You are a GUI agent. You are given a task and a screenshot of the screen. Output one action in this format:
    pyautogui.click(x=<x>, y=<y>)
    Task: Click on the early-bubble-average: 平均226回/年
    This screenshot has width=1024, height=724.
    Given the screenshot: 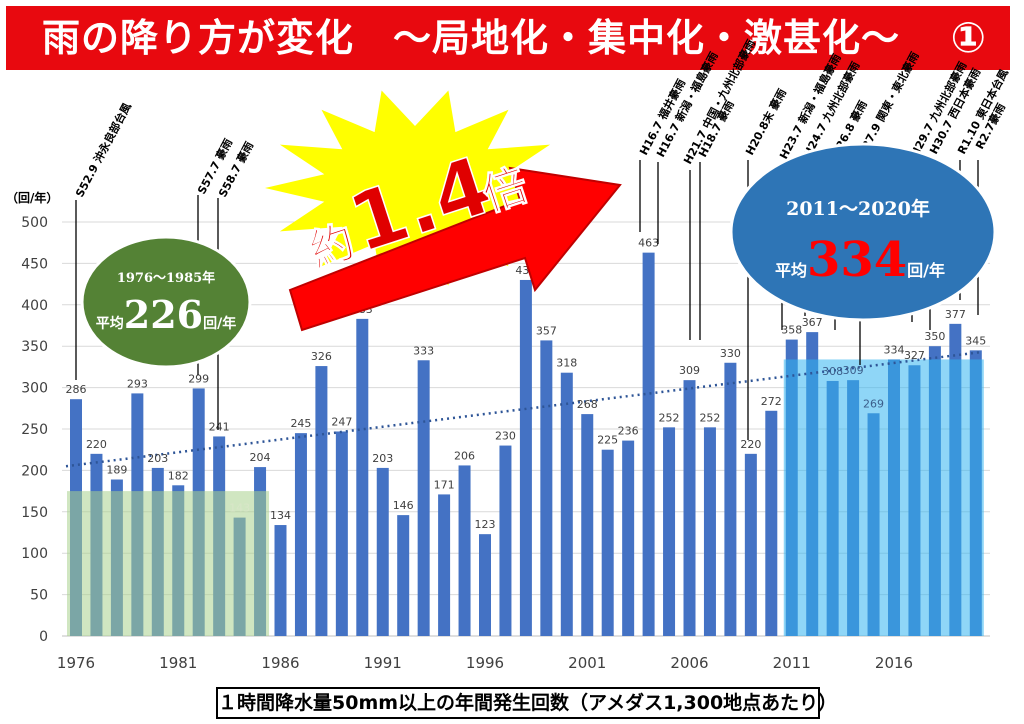 What is the action you would take?
    pyautogui.click(x=166, y=314)
    